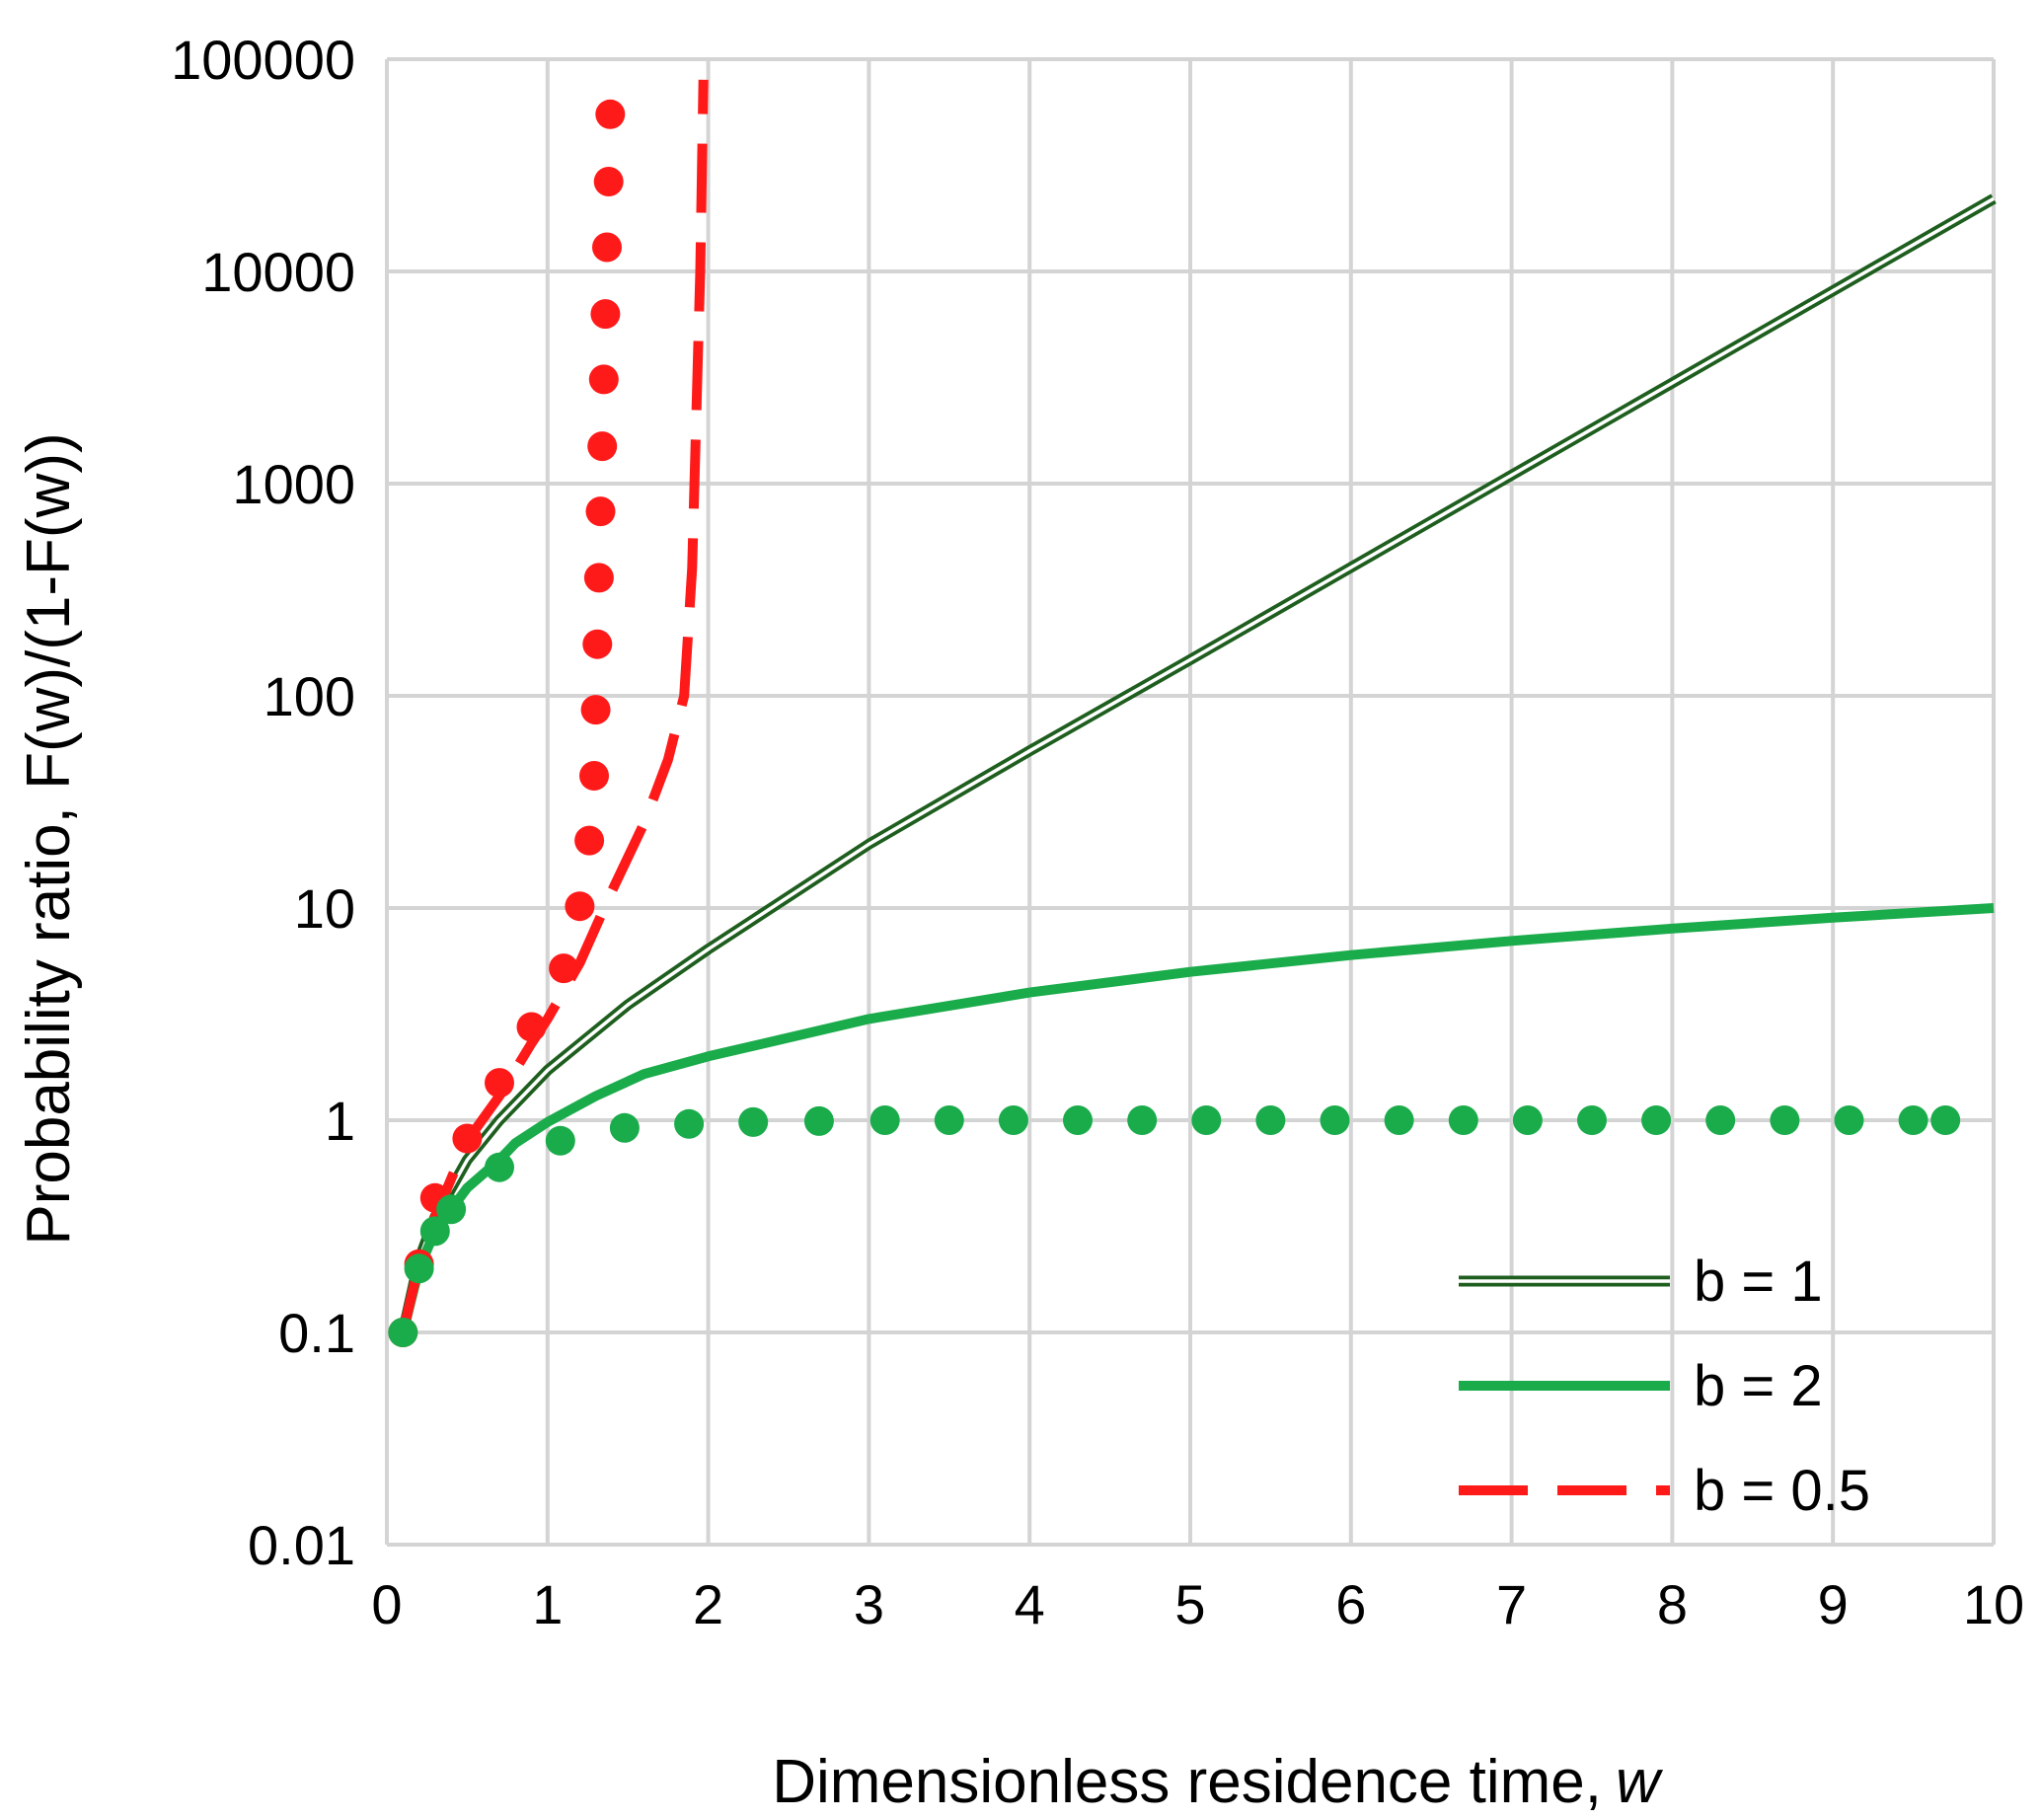 The height and width of the screenshot is (1820, 2041). I want to click on x-tick-label: 1, so click(547, 1604).